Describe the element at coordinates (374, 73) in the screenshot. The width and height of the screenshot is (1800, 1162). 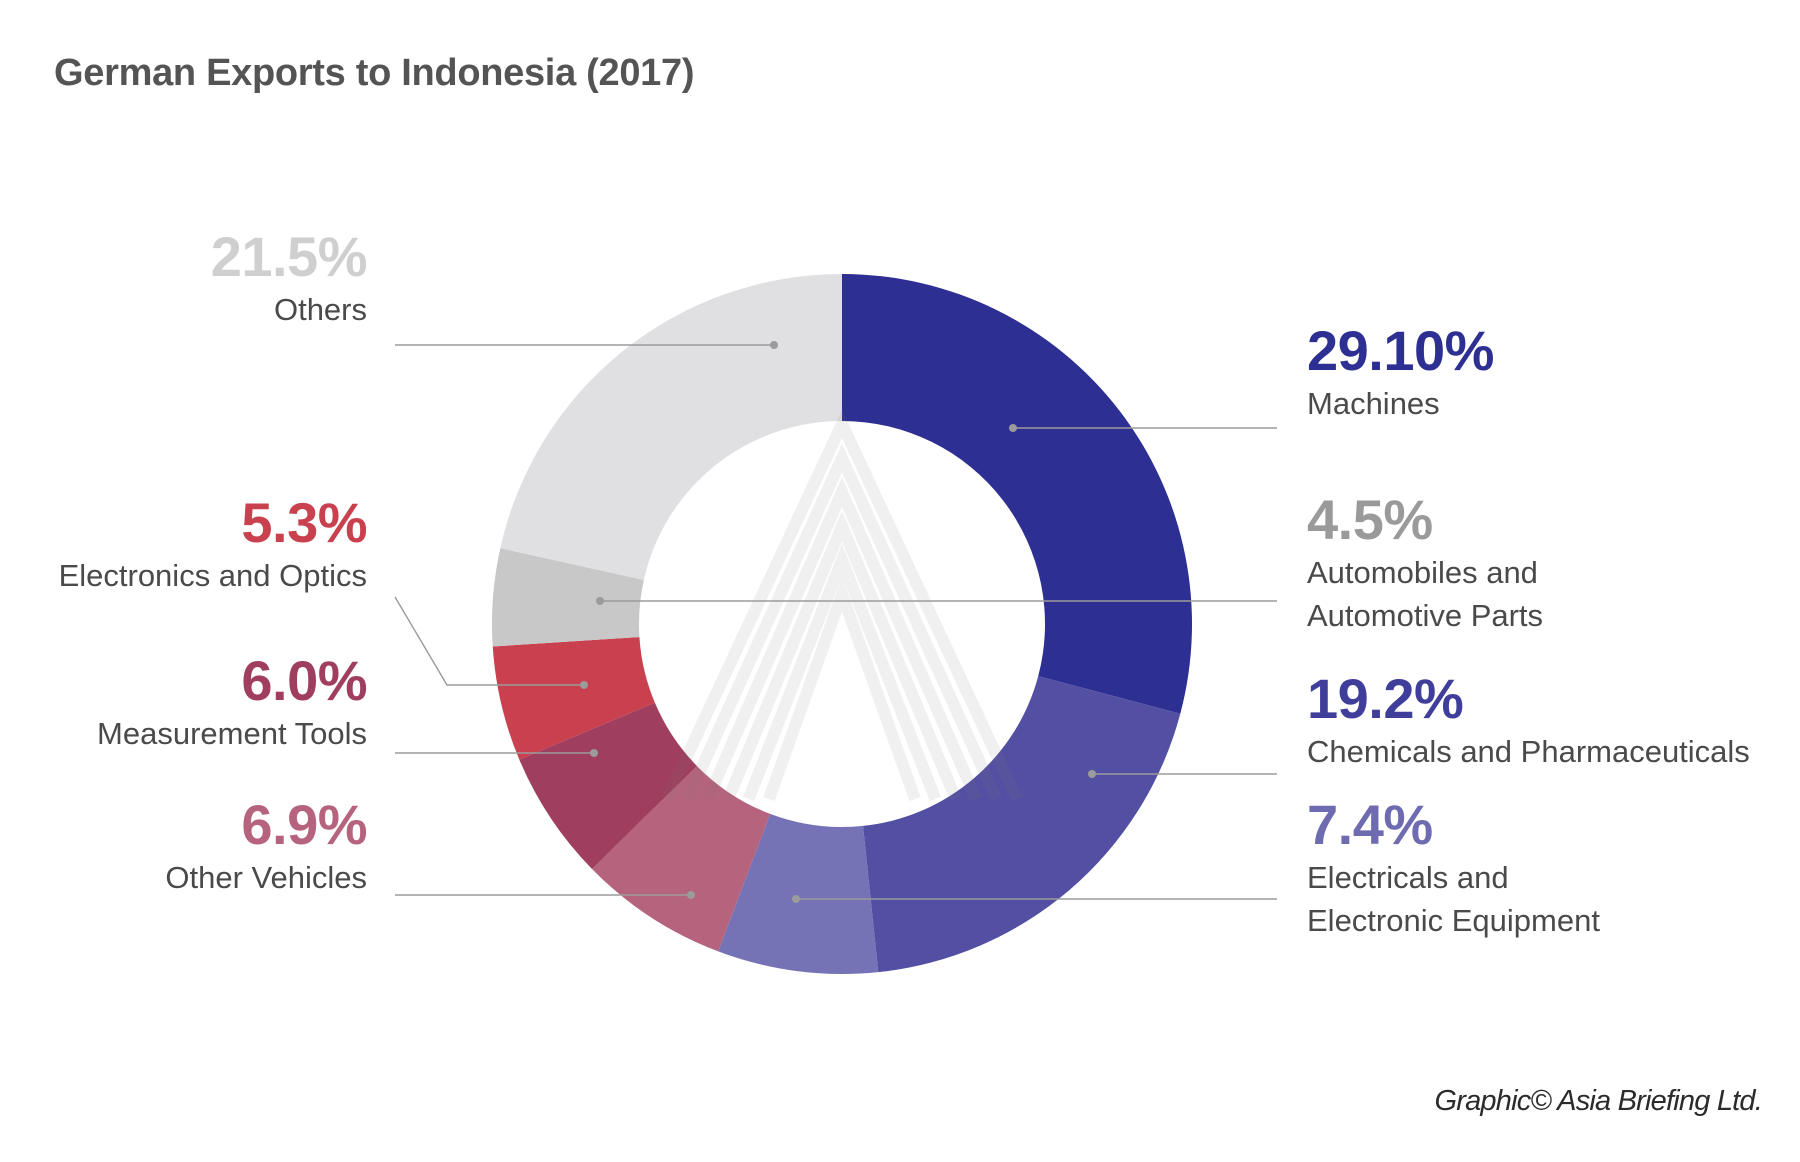
I see `chart-title: German Exports to Indonesia (2017)` at that location.